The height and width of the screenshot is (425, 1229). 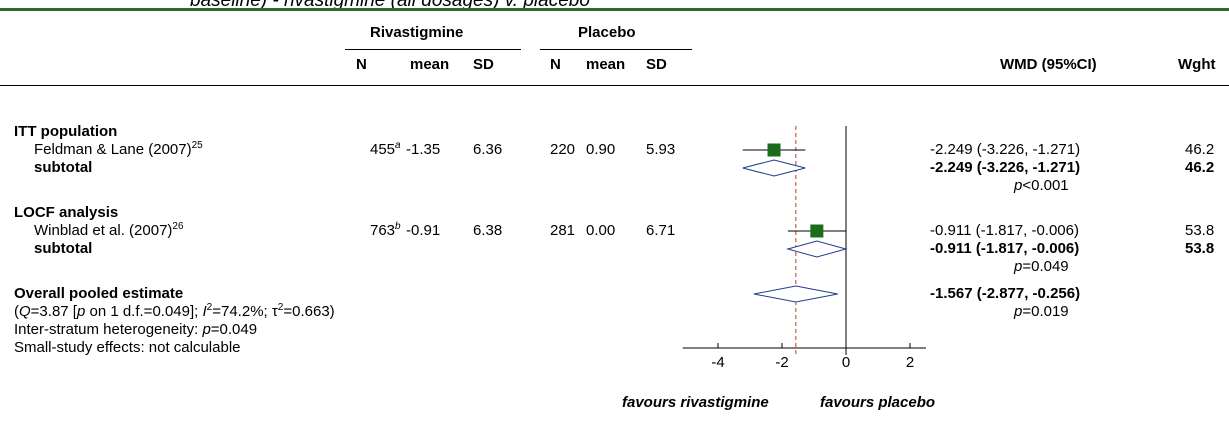 What do you see at coordinates (1041, 311) in the screenshot?
I see `overall-p: p=0.019` at bounding box center [1041, 311].